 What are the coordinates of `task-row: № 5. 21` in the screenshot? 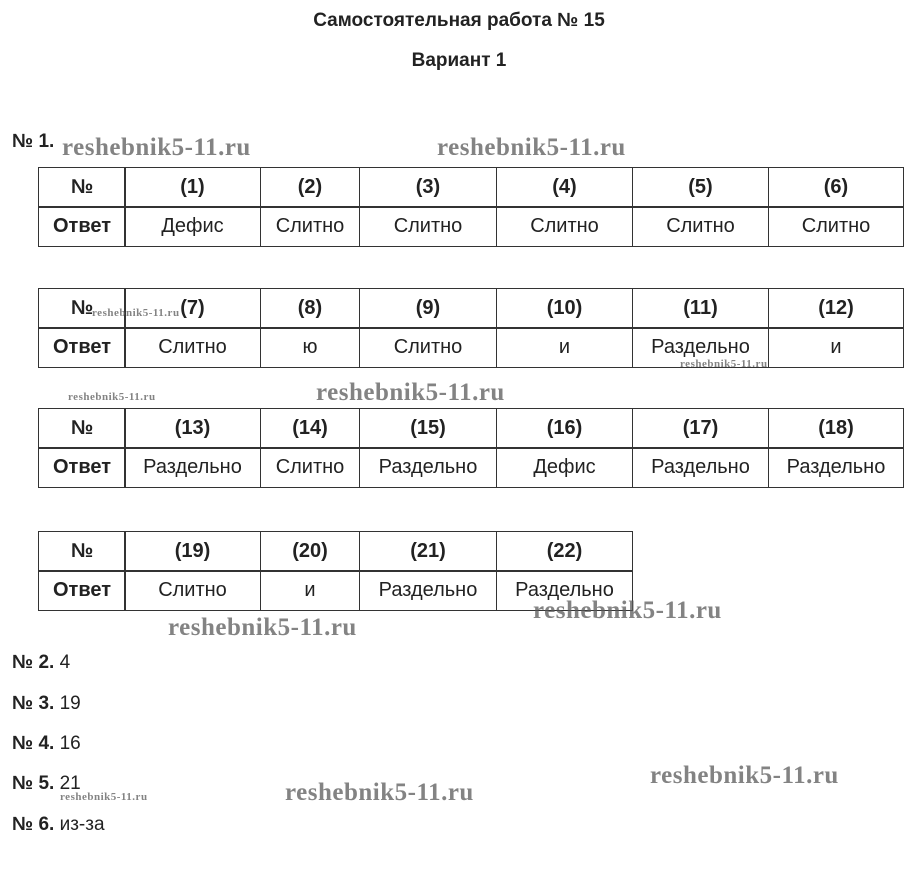 It's located at (46, 784).